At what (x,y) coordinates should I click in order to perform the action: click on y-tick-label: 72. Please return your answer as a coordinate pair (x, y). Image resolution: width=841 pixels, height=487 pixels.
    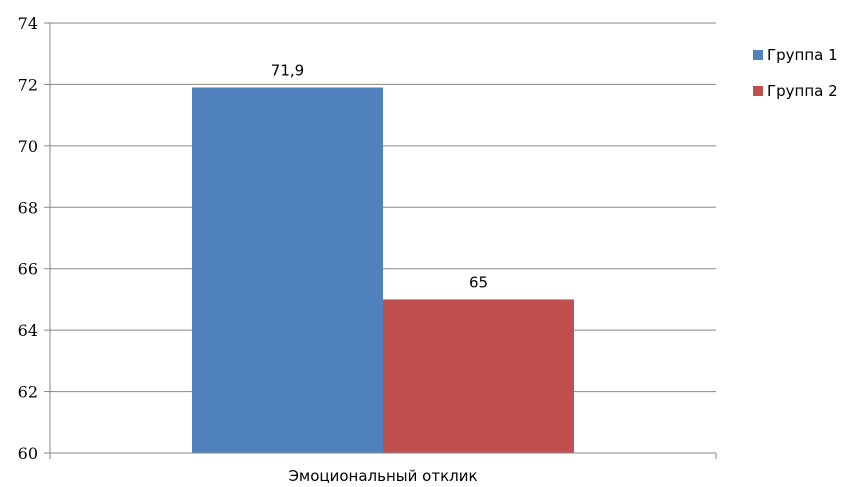
    Looking at the image, I should click on (28, 84).